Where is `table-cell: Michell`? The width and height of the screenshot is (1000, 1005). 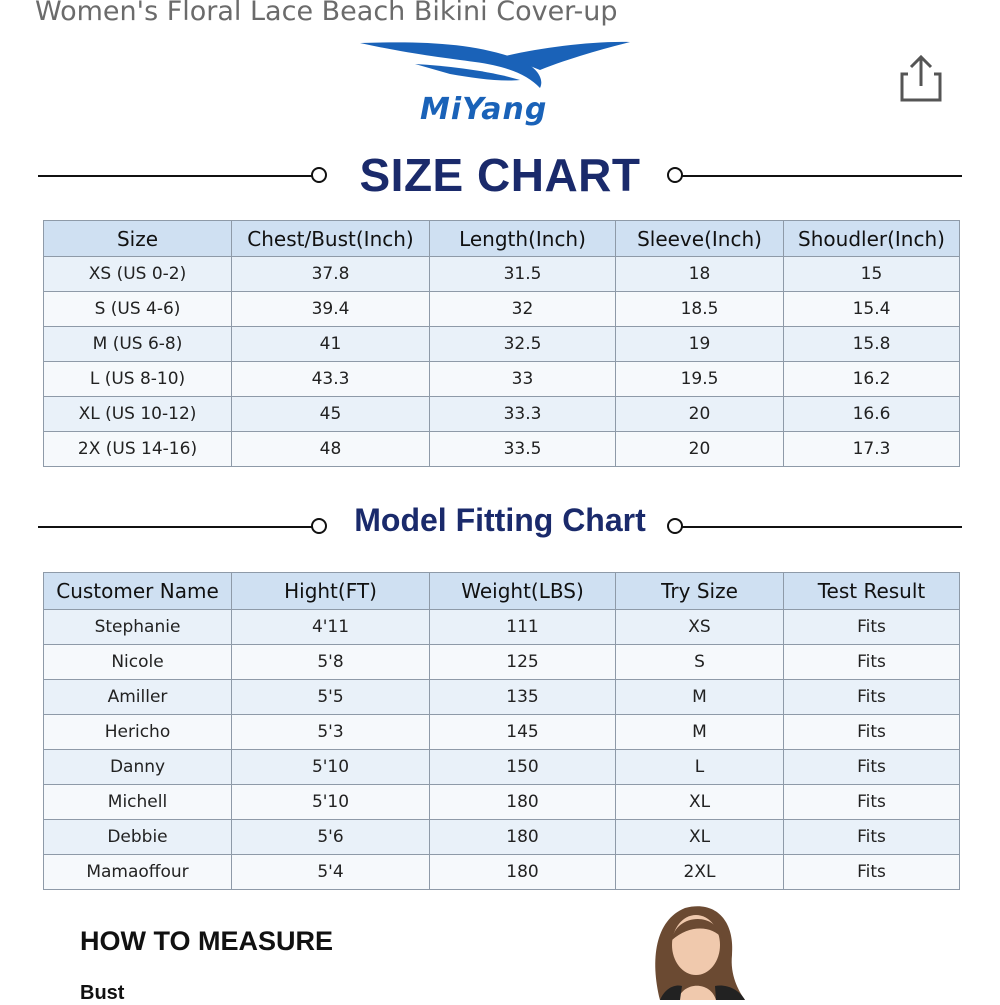
table-cell: Michell is located at coordinates (137, 802).